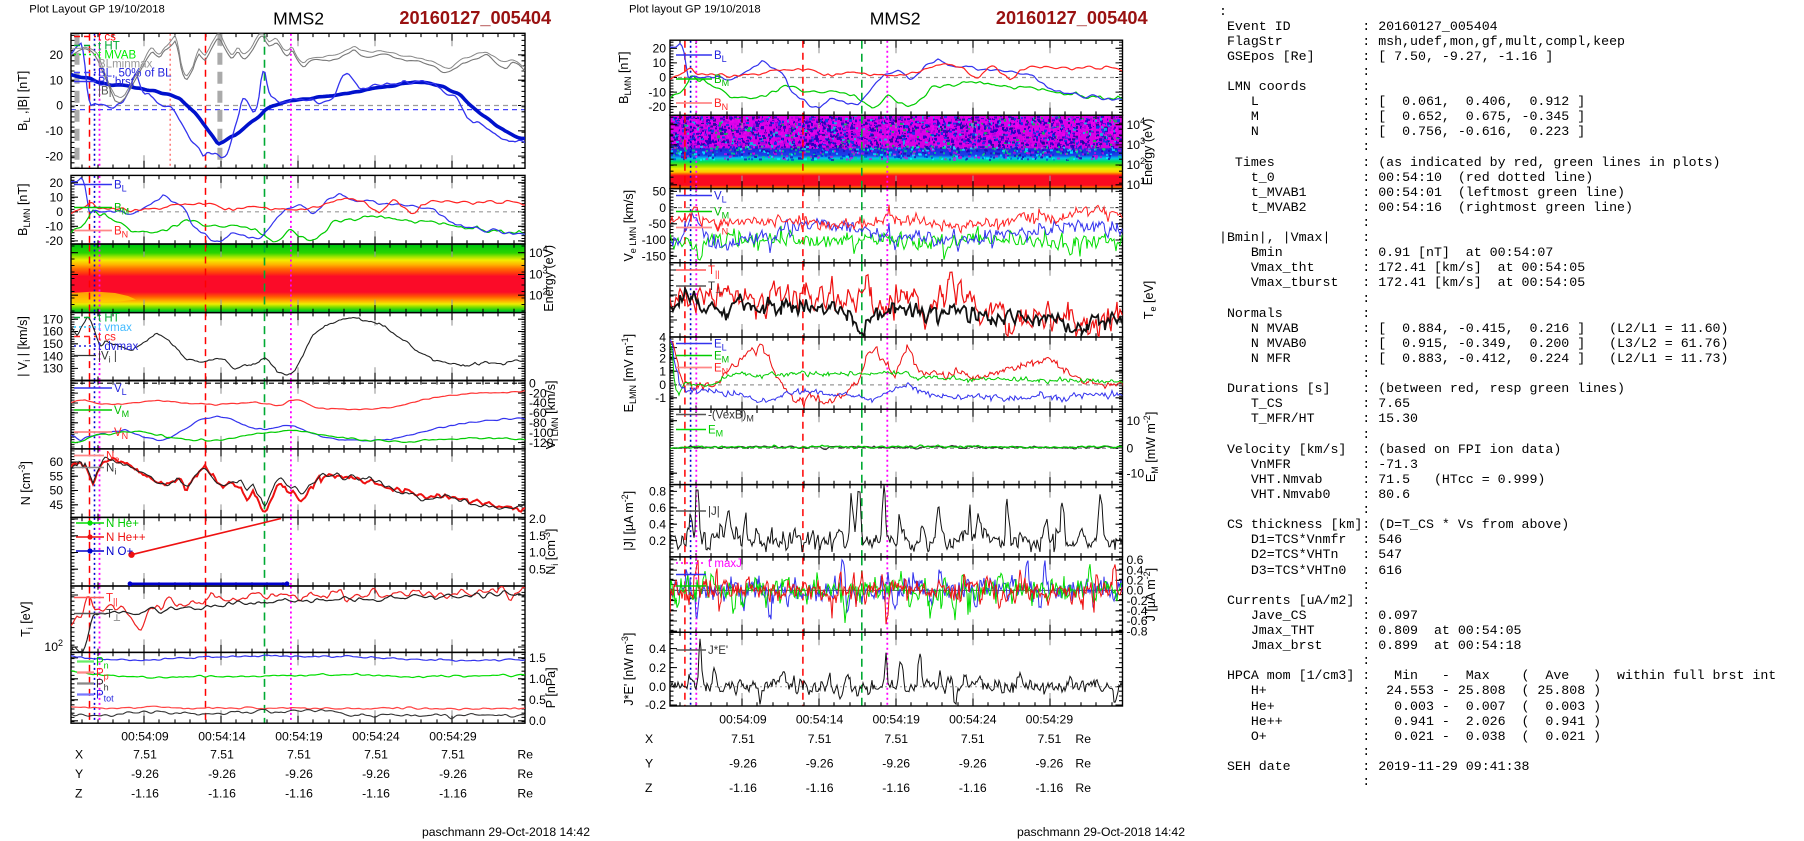 The image size is (1804, 841). I want to click on svg-text: ELMN [mV m-1], so click(629, 373).